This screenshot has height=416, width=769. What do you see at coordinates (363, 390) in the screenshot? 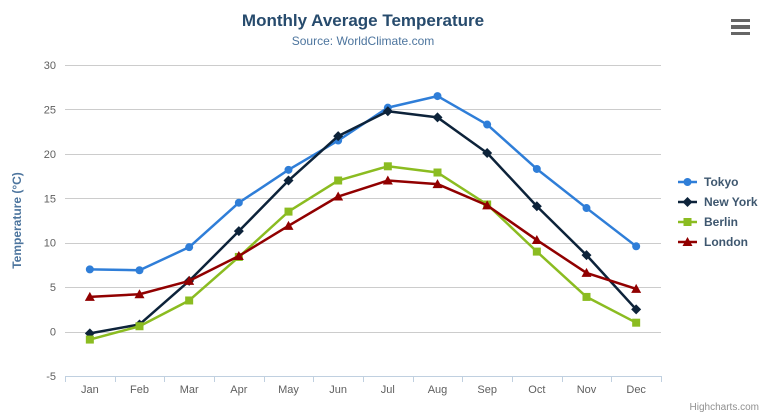
I see `x-axis-labels: Jan Feb Mar Apr May Jun Jul Aug Sep Oct Nov Dec` at bounding box center [363, 390].